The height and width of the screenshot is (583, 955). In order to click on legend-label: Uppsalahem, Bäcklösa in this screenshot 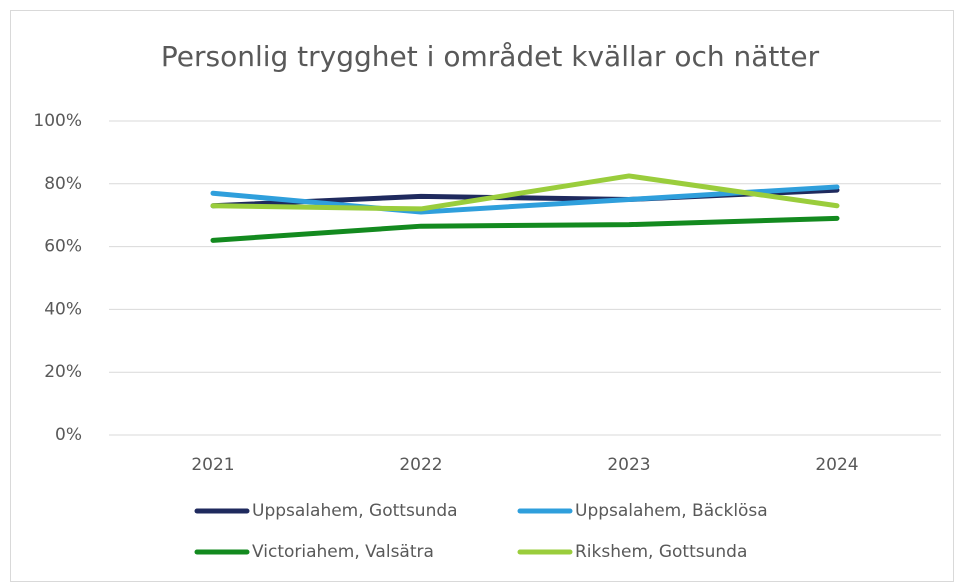, I will do `click(671, 511)`.